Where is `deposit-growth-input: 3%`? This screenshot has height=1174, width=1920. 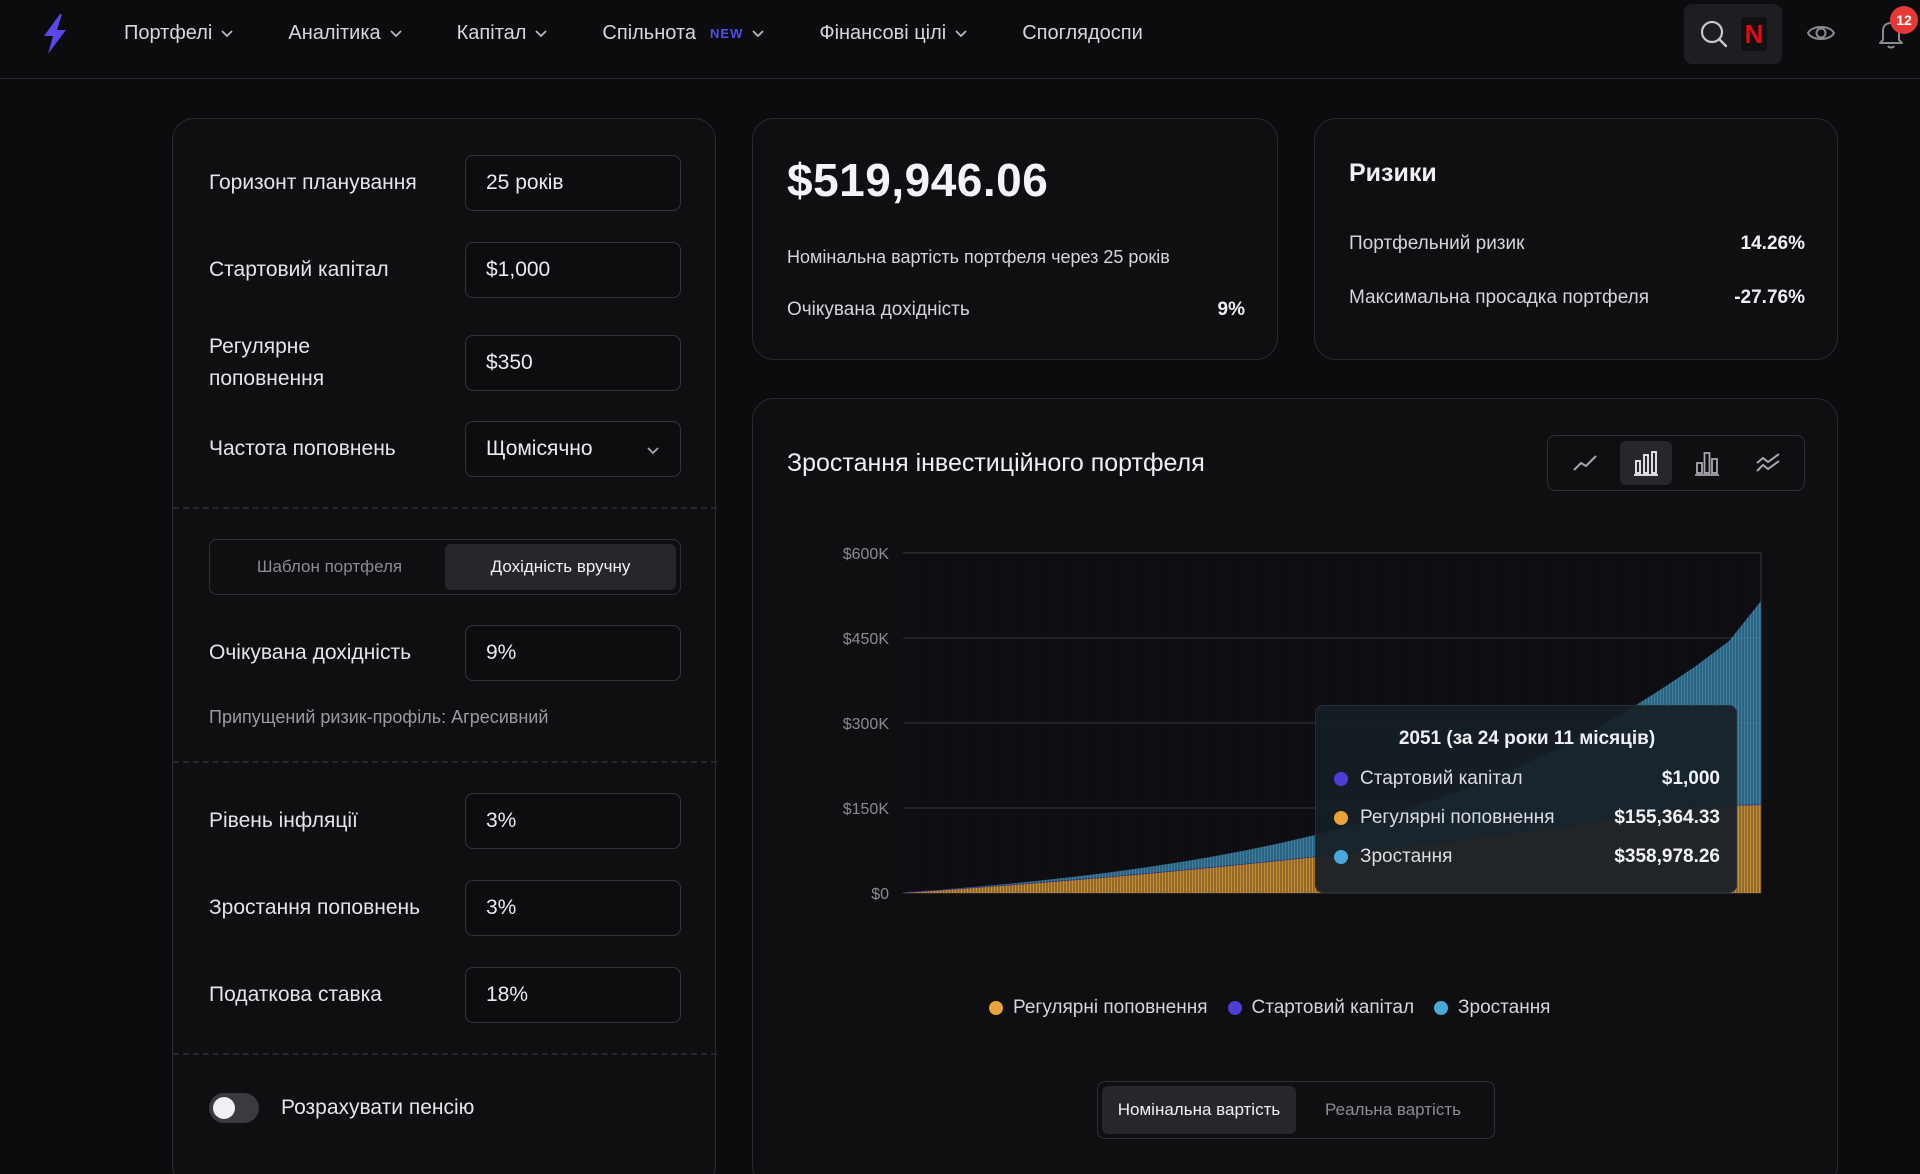
deposit-growth-input: 3% is located at coordinates (573, 908).